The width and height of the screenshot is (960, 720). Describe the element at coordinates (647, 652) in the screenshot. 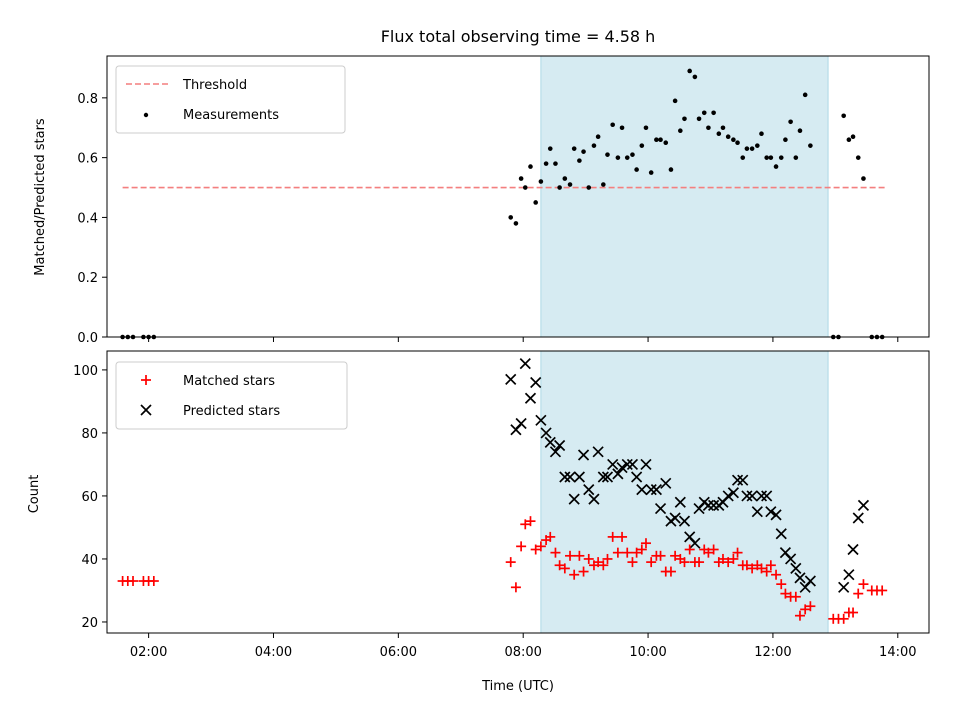

I see `x-tick-label: 10:00` at that location.